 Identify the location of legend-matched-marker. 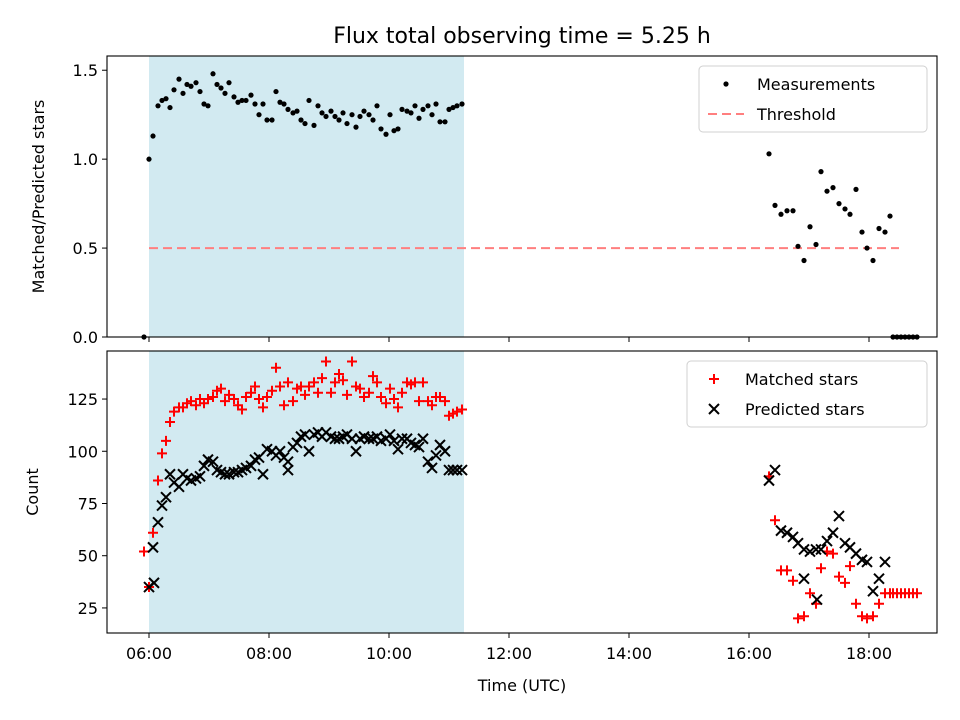
(714, 379).